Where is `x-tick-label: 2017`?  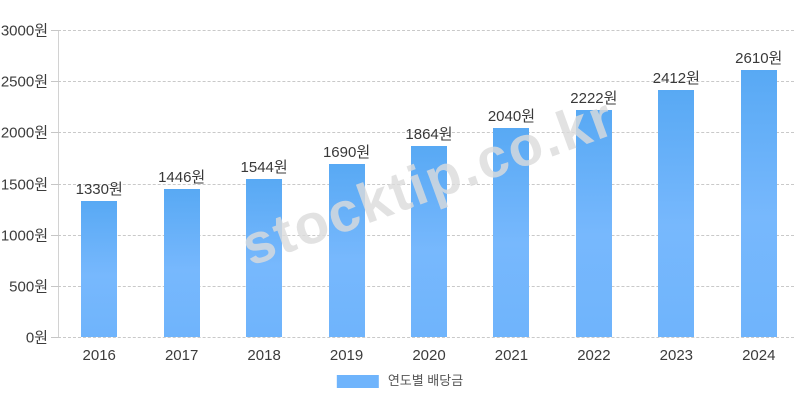 x-tick-label: 2017 is located at coordinates (181, 355).